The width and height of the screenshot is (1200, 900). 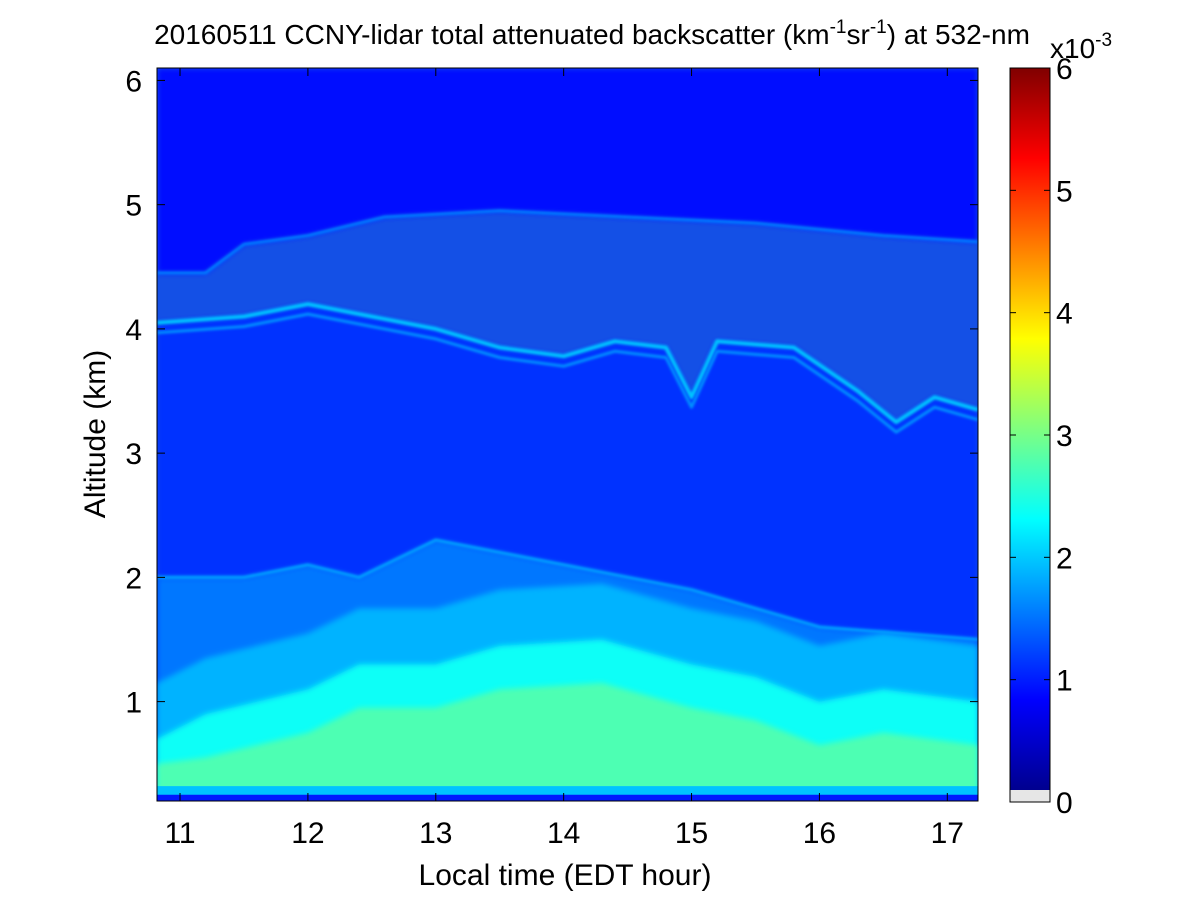 I want to click on surface-edge, so click(x=567, y=797).